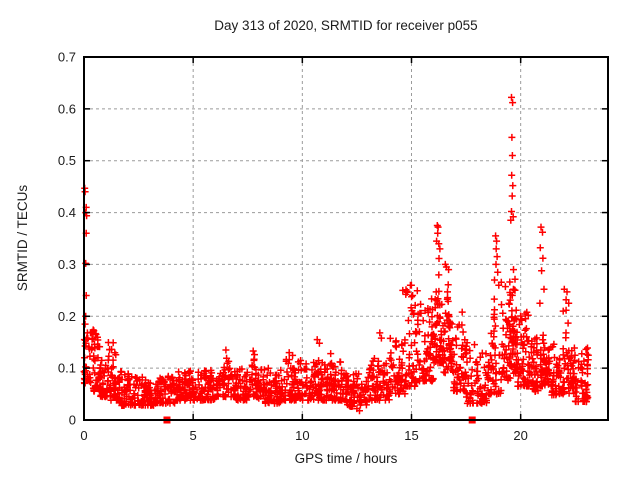 The height and width of the screenshot is (480, 640). What do you see at coordinates (22, 238) in the screenshot?
I see `y-axis-label: SRMTID / TECUs` at bounding box center [22, 238].